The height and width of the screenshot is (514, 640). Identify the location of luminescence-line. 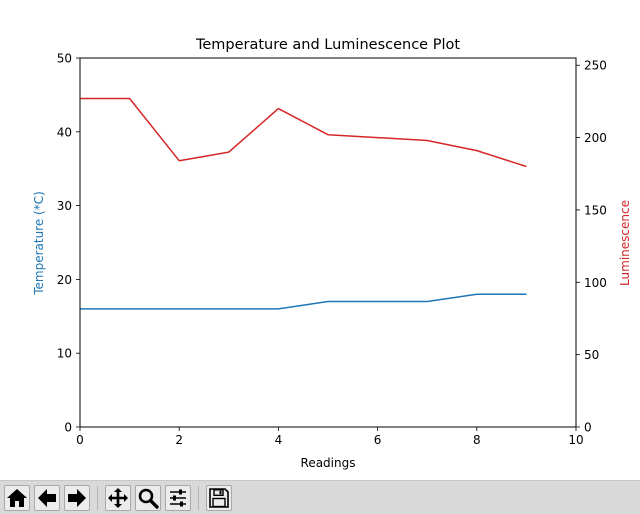
(303, 132).